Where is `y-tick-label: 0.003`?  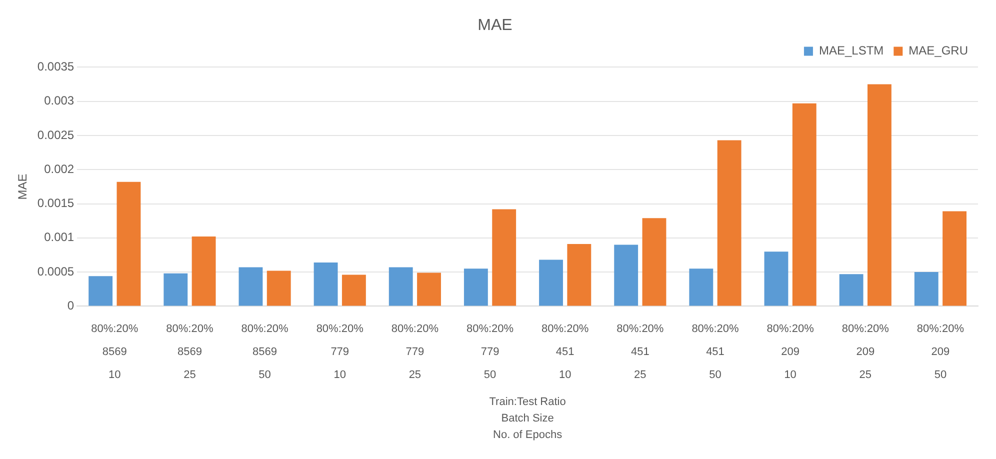
y-tick-label: 0.003 is located at coordinates (59, 101).